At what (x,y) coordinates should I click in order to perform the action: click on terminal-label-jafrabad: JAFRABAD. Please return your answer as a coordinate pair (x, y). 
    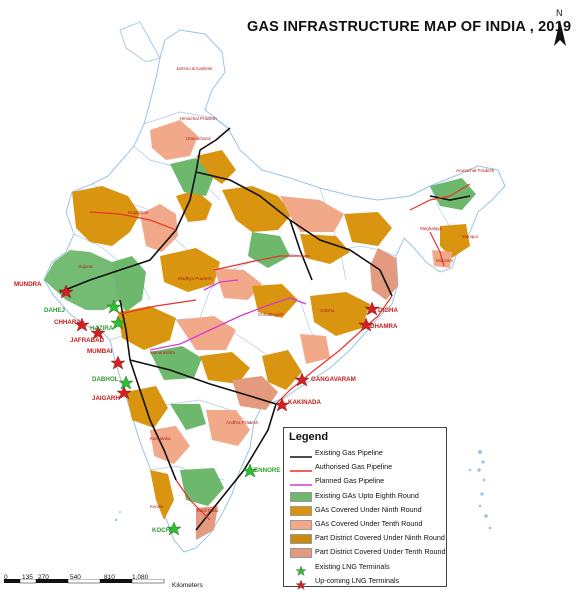
    Looking at the image, I should click on (87, 340).